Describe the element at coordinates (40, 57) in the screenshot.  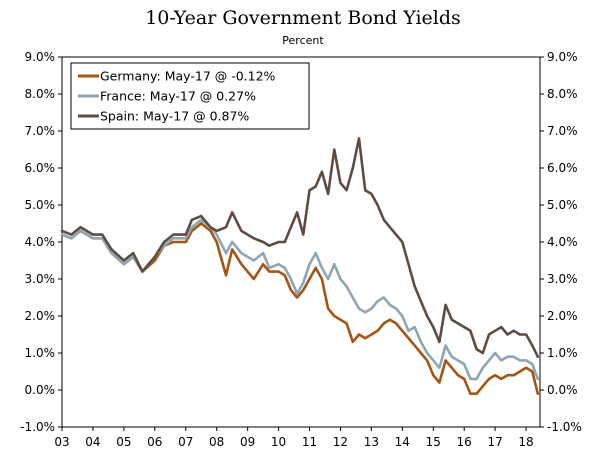
I see `y-tick-label-left: 9.0%` at that location.